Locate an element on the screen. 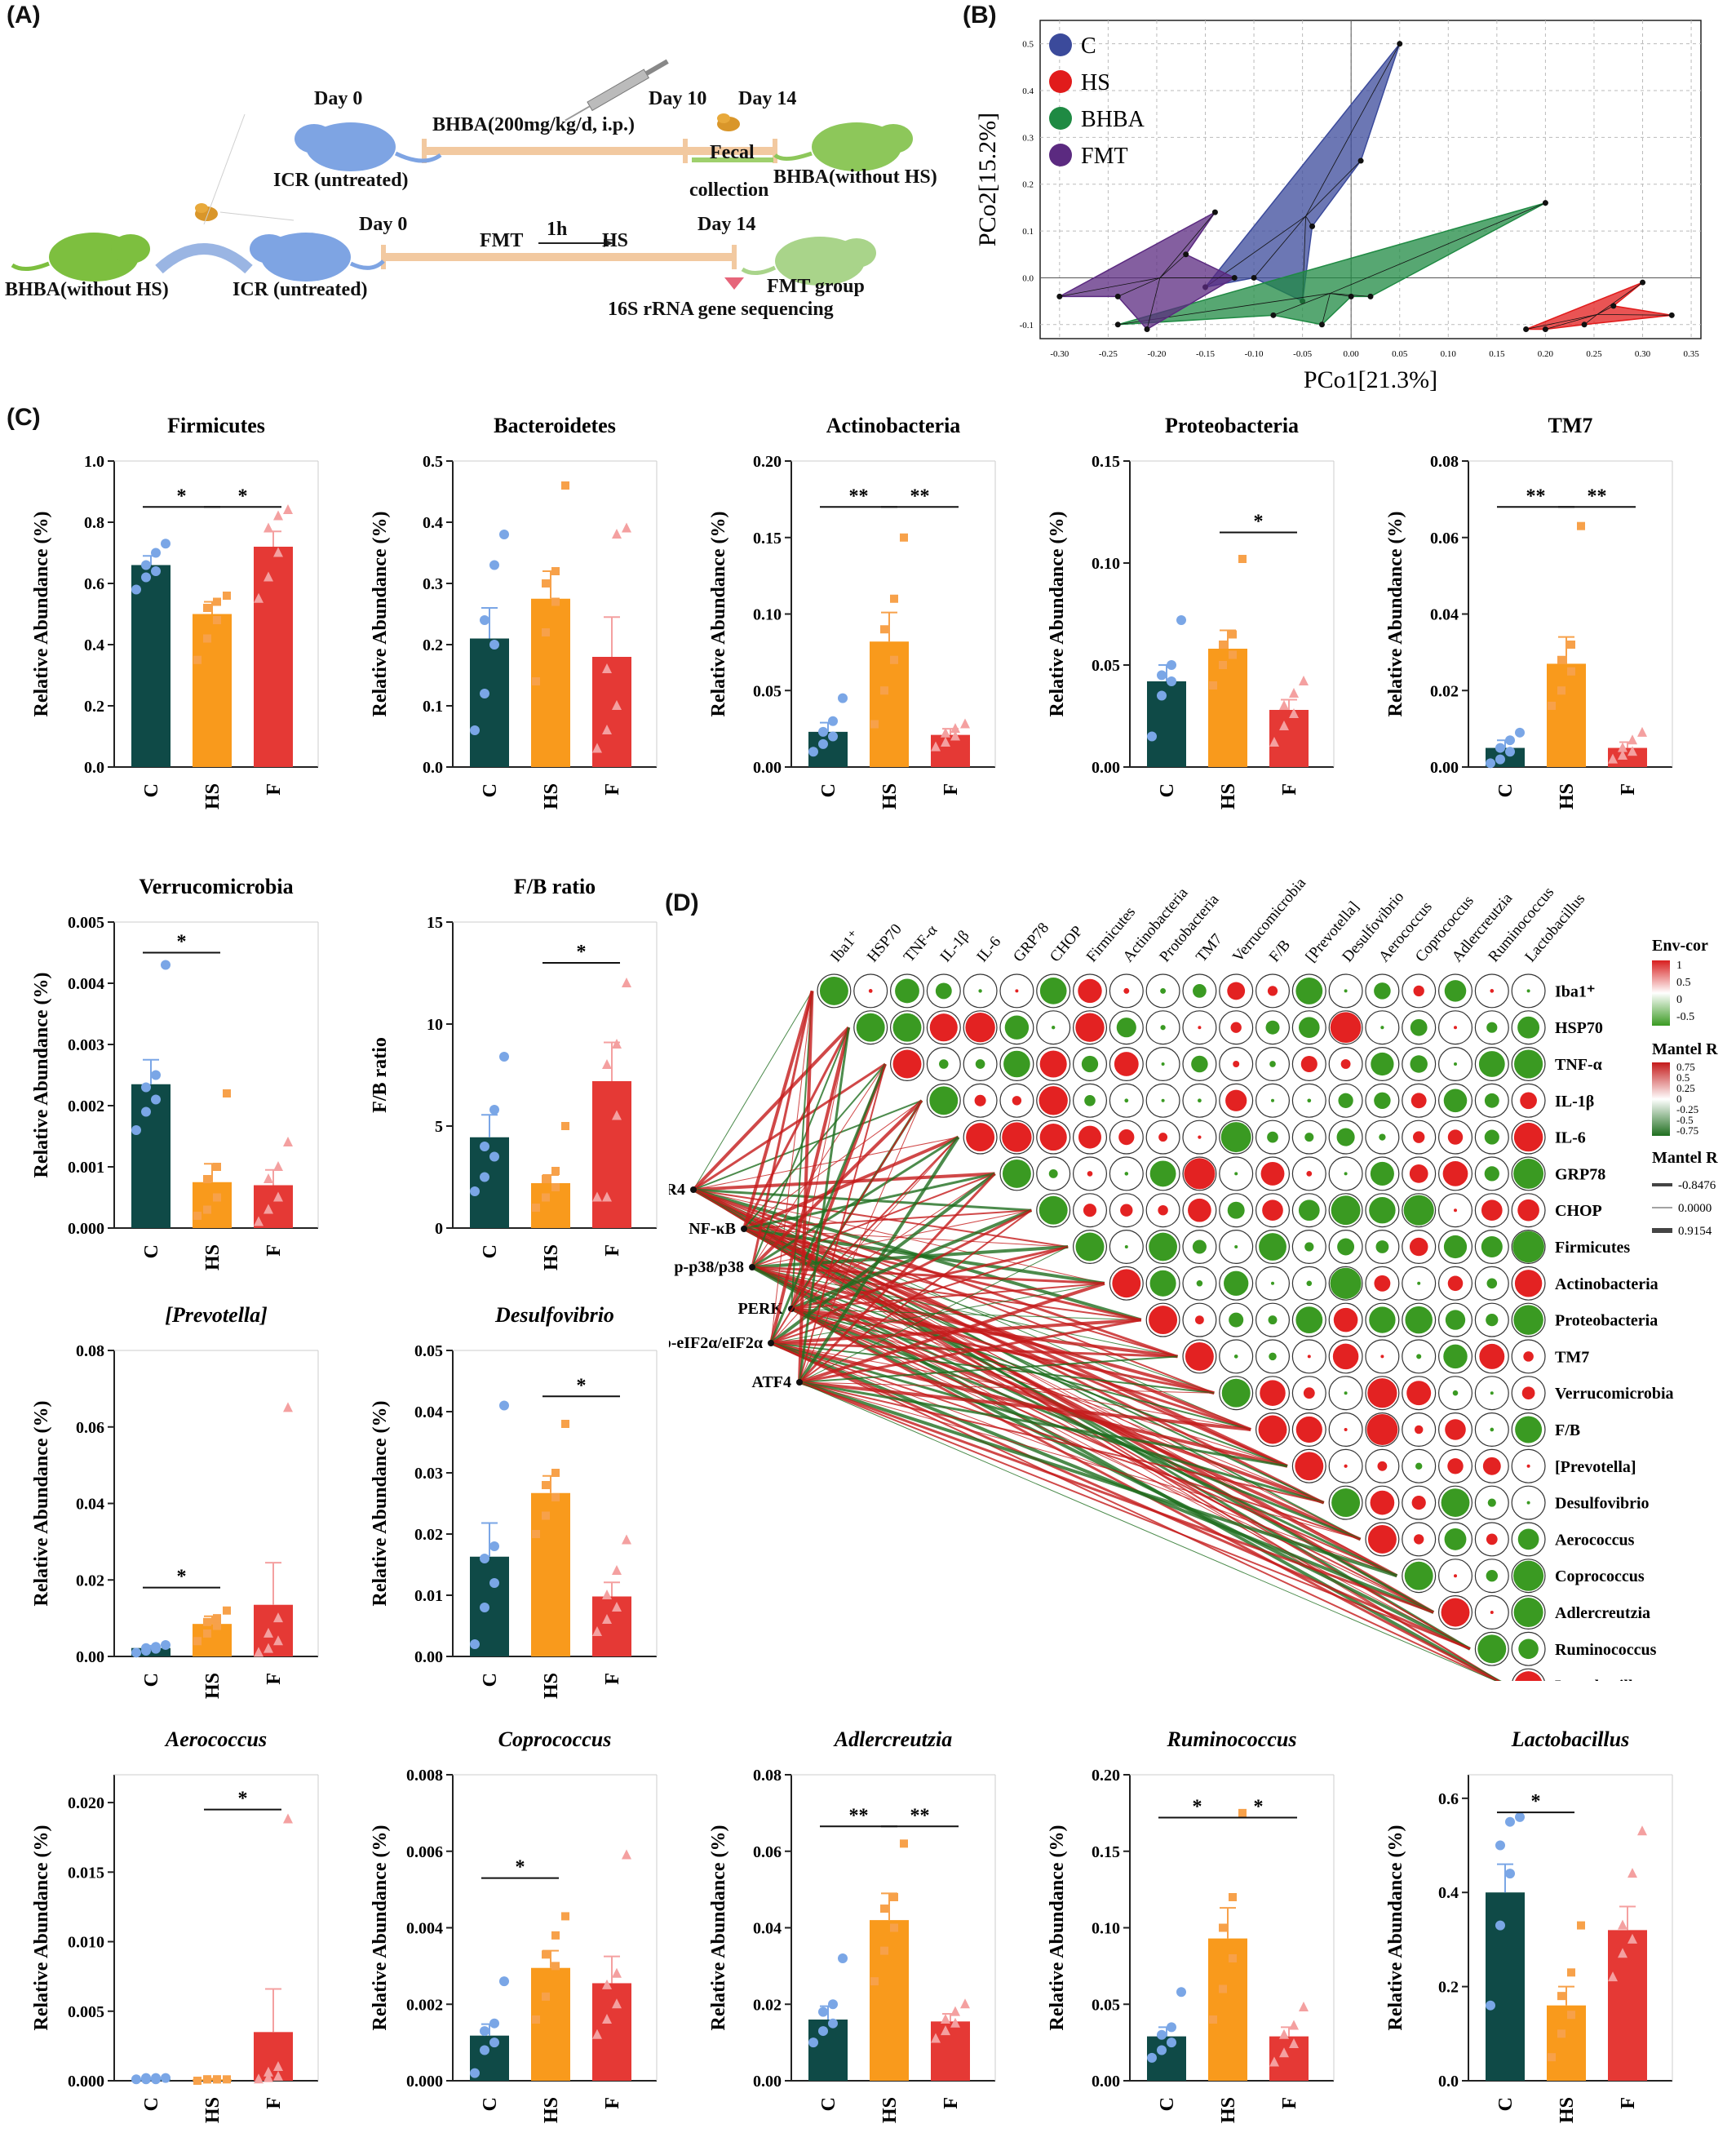 Image resolution: width=1736 pixels, height=2155 pixels. x-tick-label: HS is located at coordinates (551, 2110).